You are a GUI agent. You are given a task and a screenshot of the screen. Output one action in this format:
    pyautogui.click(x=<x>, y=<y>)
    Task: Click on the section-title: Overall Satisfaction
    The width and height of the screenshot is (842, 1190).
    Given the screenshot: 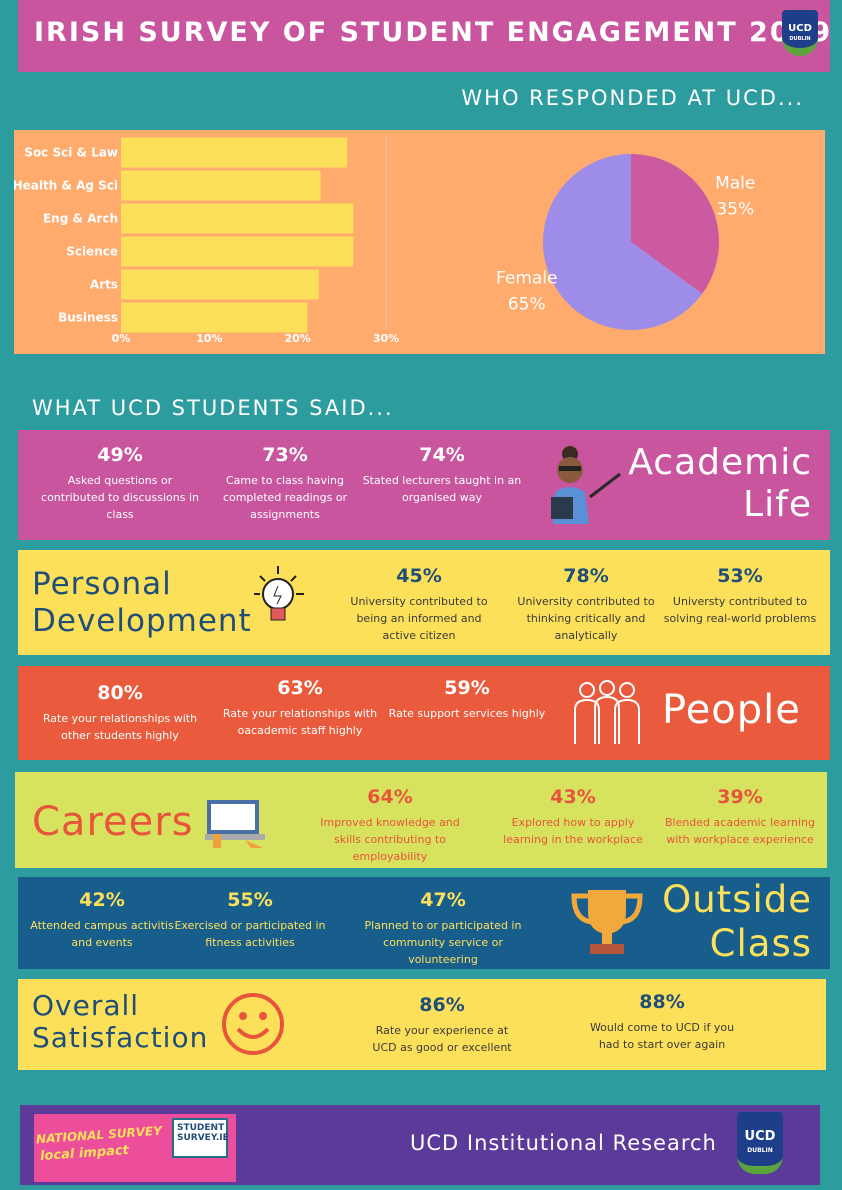 What is the action you would take?
    pyautogui.click(x=120, y=1022)
    